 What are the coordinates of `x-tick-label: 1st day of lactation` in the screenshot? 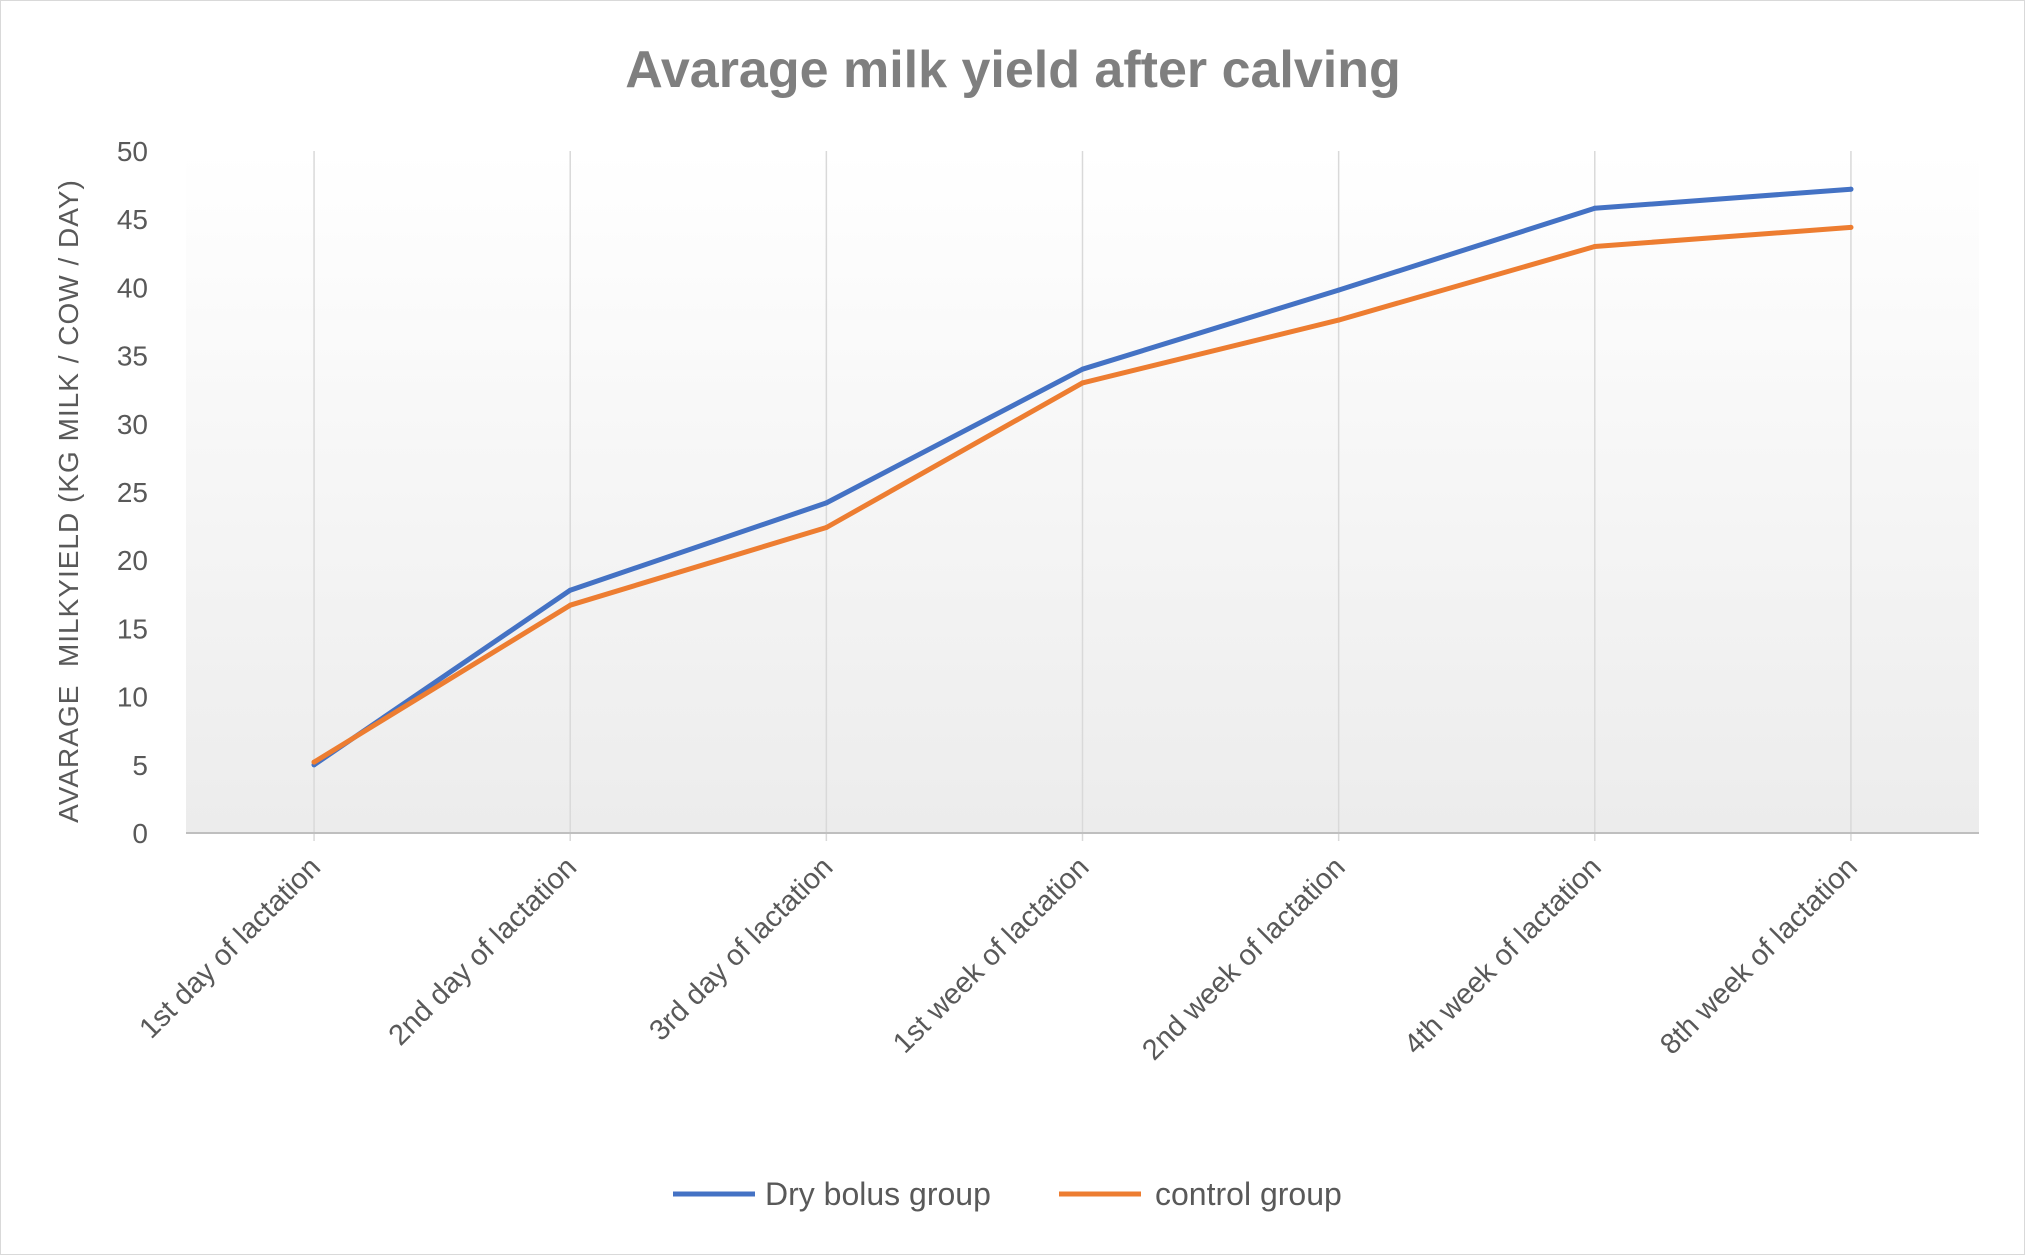 It's located at (230, 948).